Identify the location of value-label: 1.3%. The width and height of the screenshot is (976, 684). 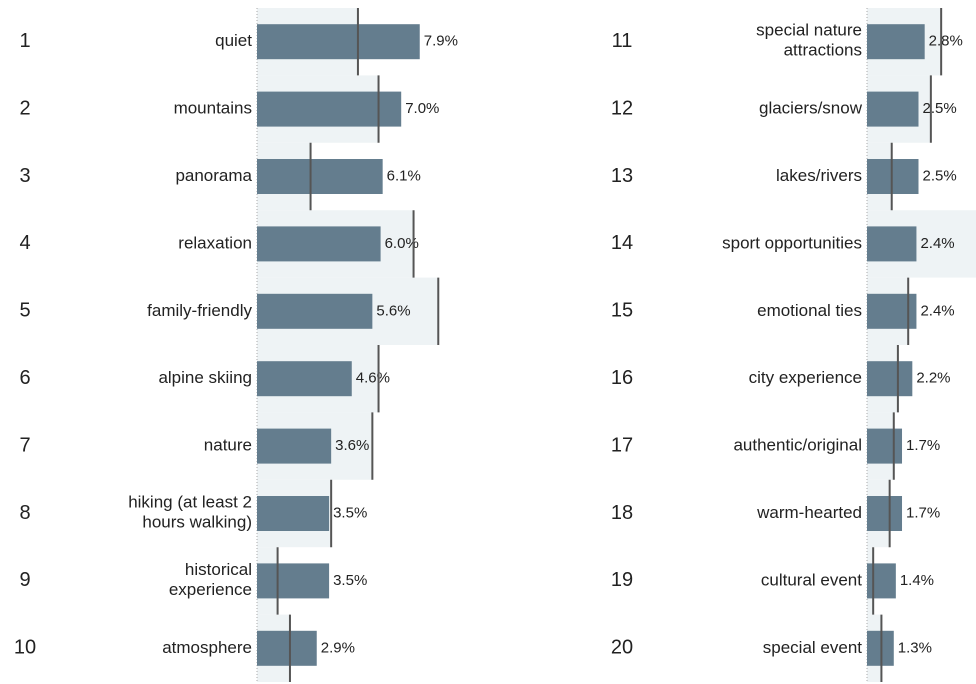
(915, 647).